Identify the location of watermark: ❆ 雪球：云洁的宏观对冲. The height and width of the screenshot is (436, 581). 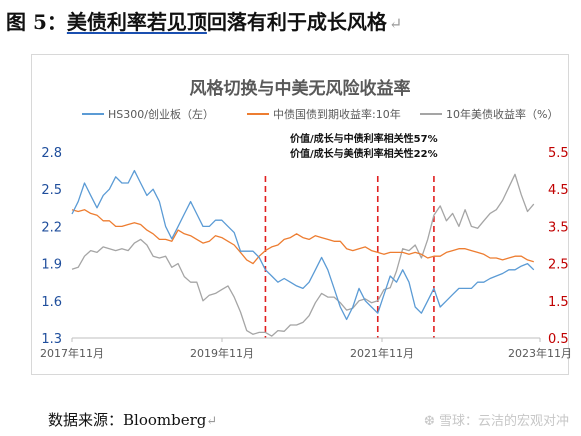
(496, 421).